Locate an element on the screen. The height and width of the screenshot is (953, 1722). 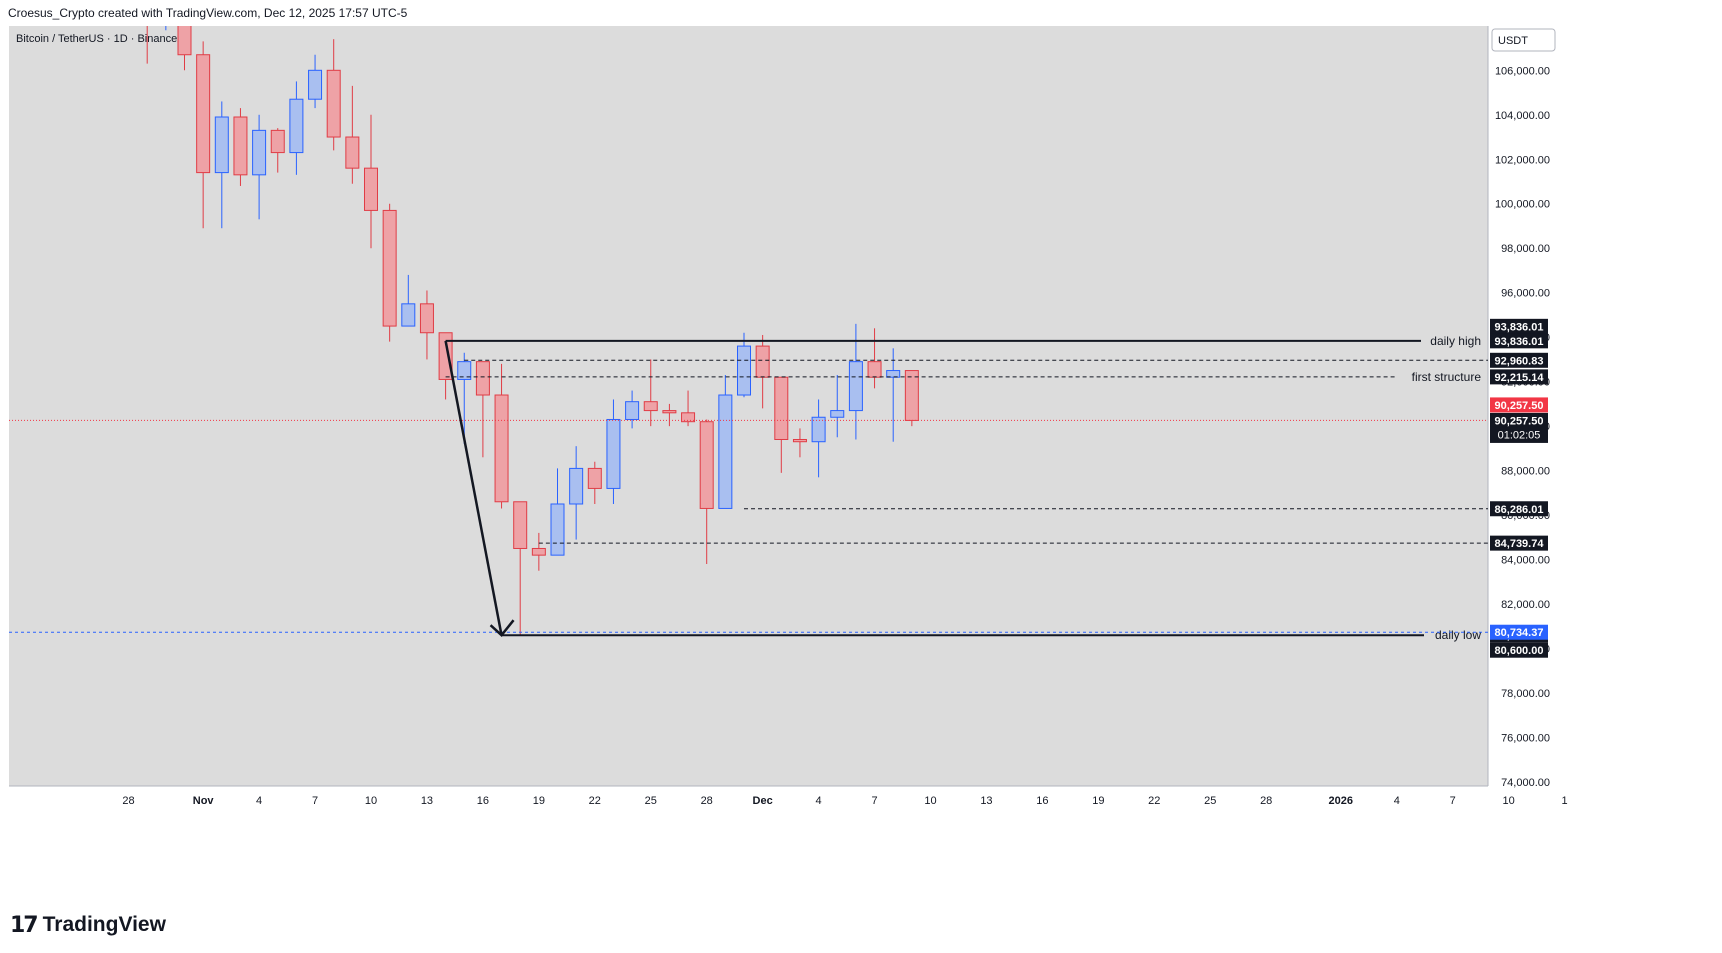
price-tag-blue-level-text: 80,734.37 is located at coordinates (1519, 633).